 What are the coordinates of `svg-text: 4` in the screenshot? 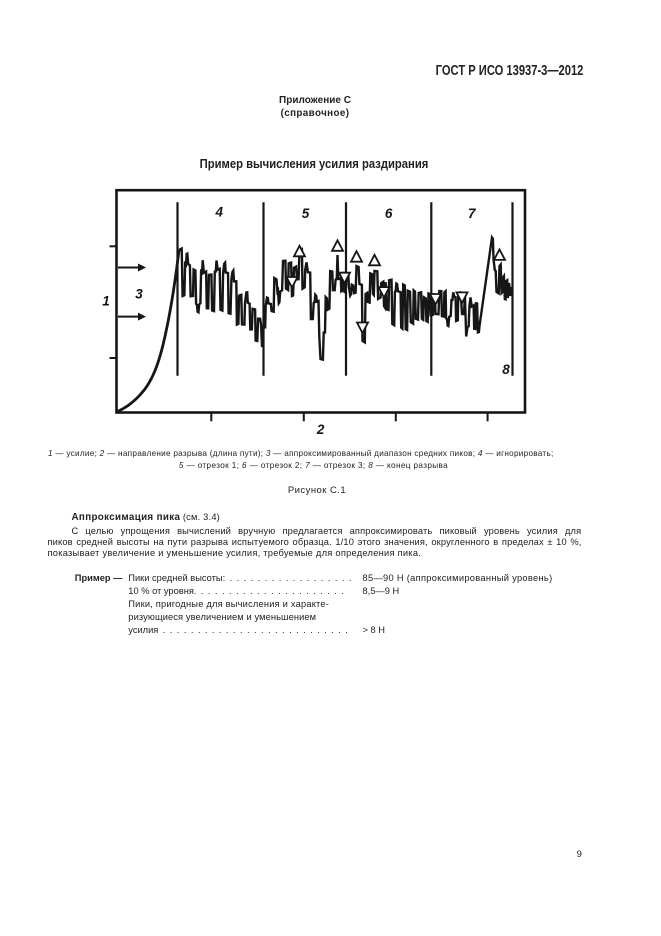 It's located at (218, 212).